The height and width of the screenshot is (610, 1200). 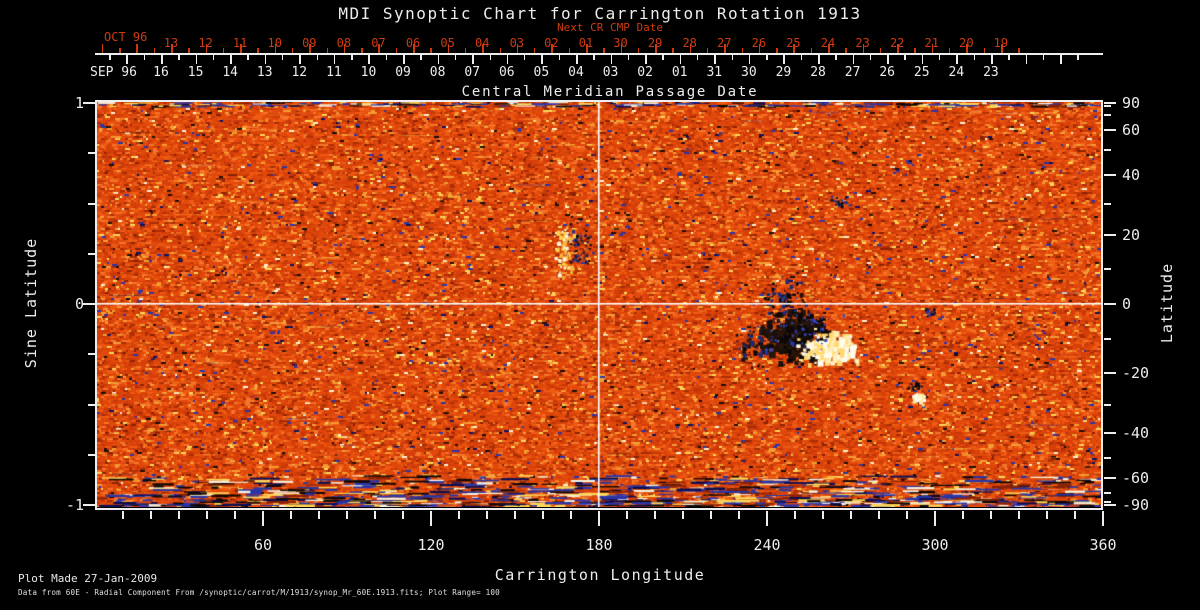 I want to click on cmp-date-label: 31, so click(x=714, y=72).